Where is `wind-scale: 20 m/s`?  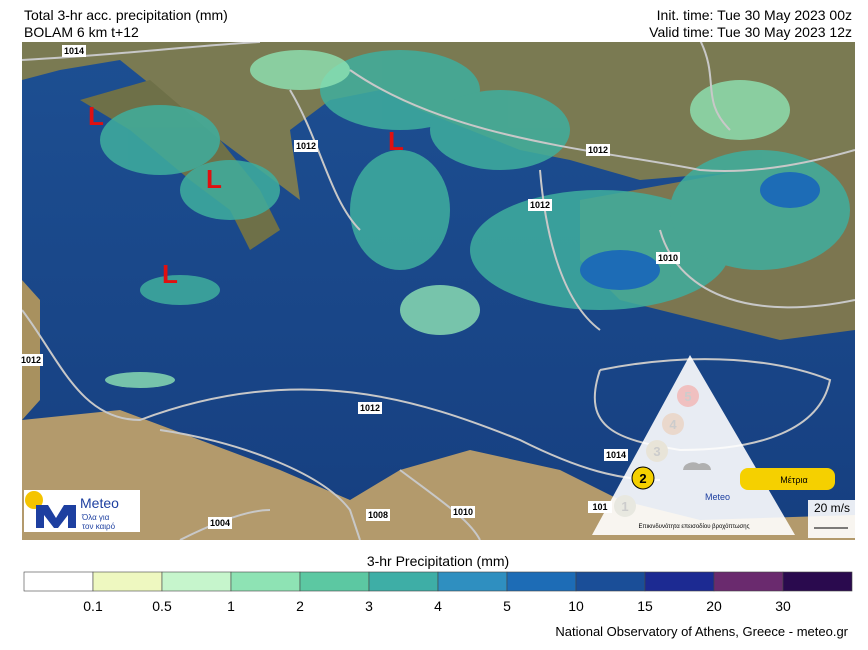
wind-scale: 20 m/s is located at coordinates (832, 519).